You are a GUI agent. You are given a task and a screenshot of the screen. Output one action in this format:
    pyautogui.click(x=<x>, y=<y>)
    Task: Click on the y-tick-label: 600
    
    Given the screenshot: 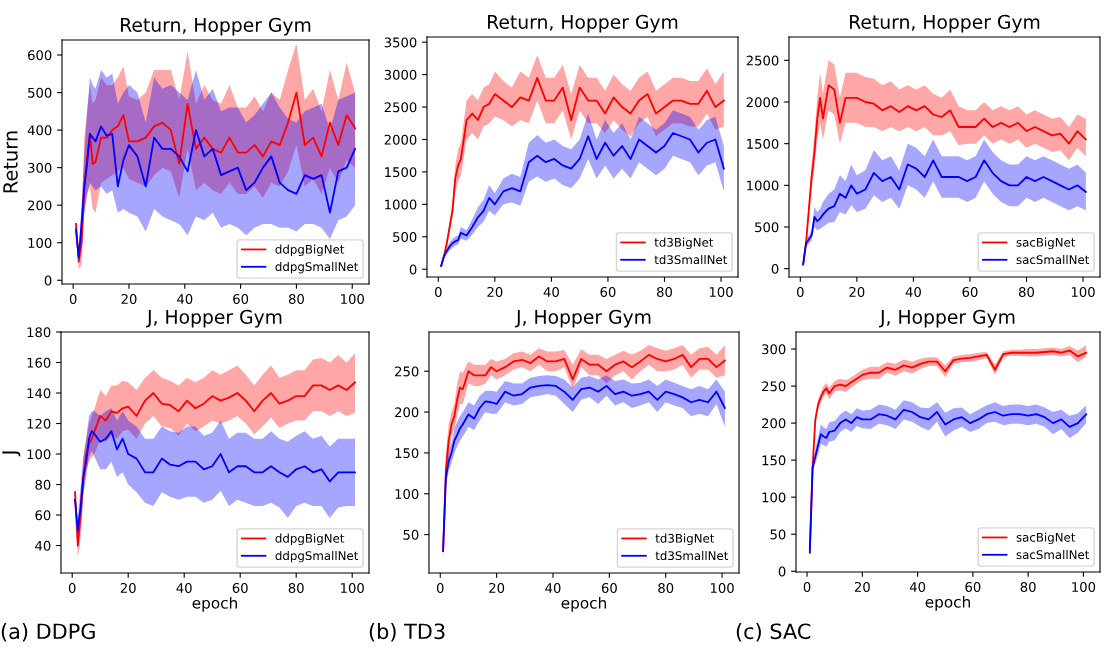 What is the action you would take?
    pyautogui.click(x=40, y=55)
    